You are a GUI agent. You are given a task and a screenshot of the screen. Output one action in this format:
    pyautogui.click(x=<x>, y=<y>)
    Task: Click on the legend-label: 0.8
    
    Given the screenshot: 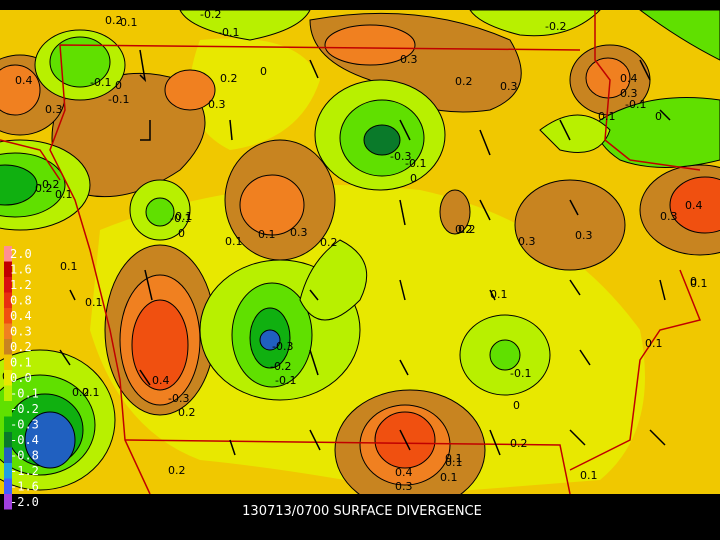 What is the action you would take?
    pyautogui.click(x=21, y=301)
    